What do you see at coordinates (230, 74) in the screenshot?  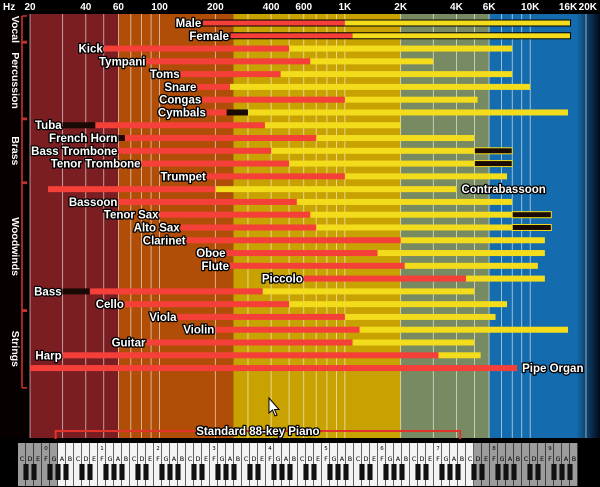 I see `bar-fundamental-toms` at bounding box center [230, 74].